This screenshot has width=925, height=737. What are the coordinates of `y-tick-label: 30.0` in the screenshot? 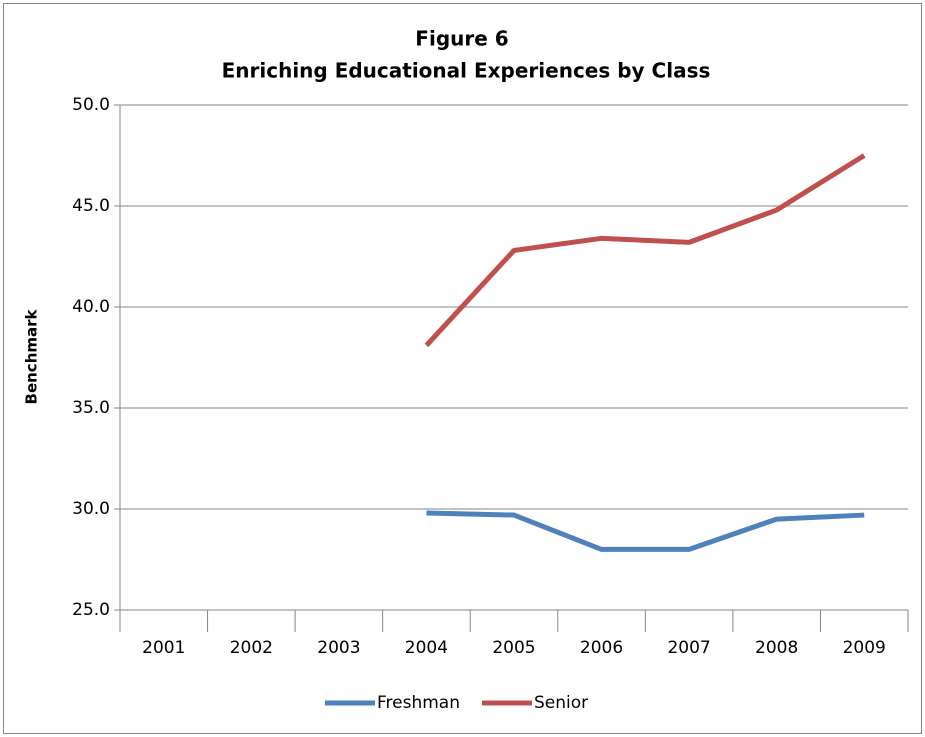 It's located at (91, 509).